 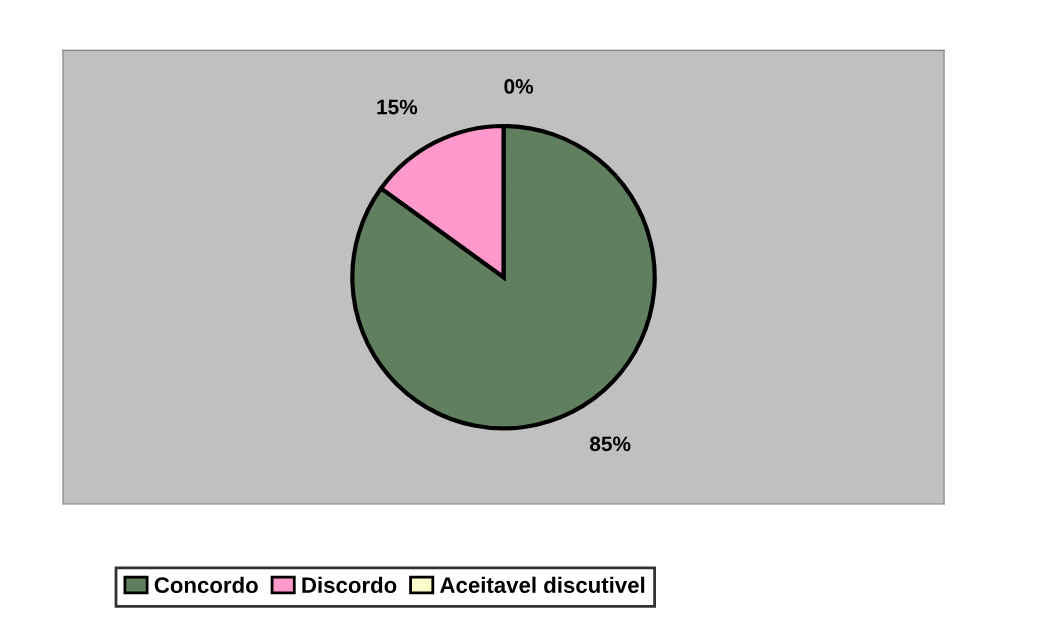 What do you see at coordinates (542, 585) in the screenshot?
I see `legend-label: Aceitavel discutivel` at bounding box center [542, 585].